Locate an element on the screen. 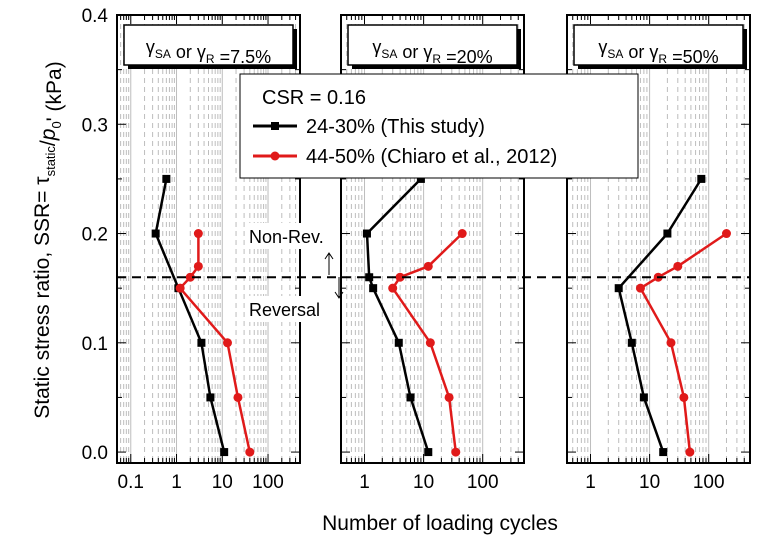 This screenshot has height=543, width=768. title-text: =50% is located at coordinates (693, 57).